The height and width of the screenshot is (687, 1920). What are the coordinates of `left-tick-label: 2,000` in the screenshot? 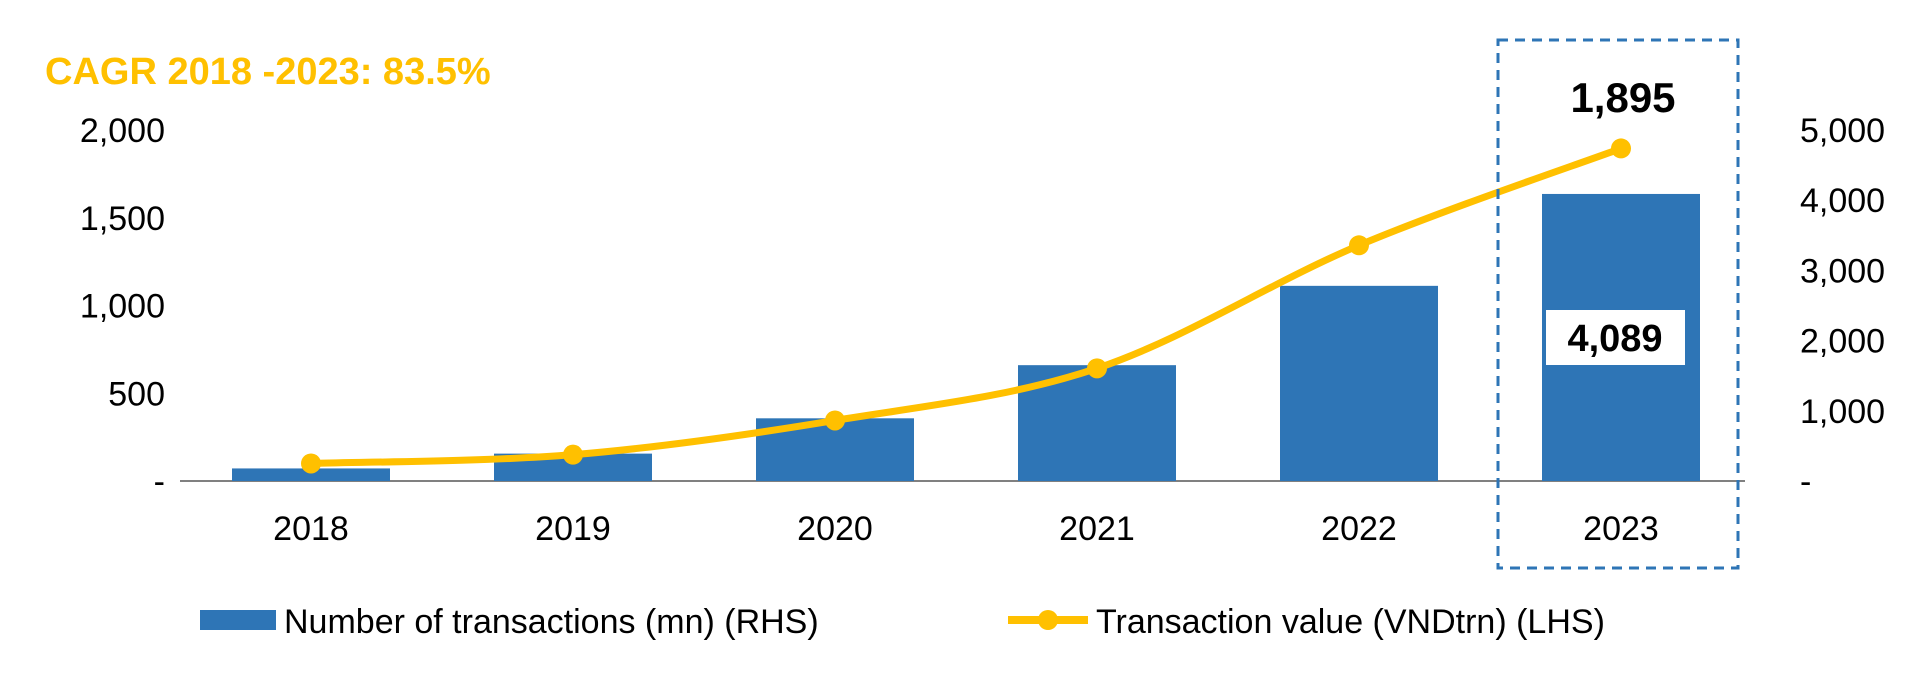 It's located at (122, 131).